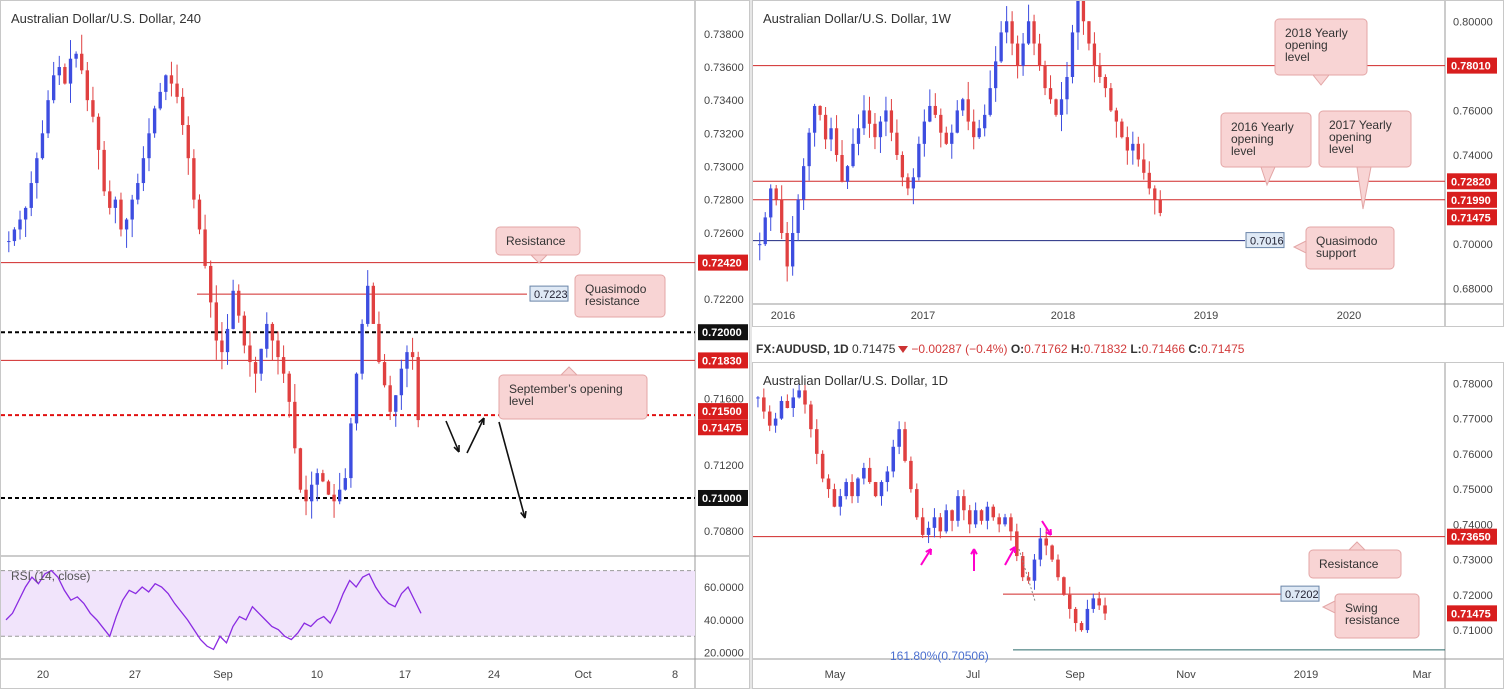  I want to click on quasimodo-support-callout: Quasimodo, so click(1347, 241).